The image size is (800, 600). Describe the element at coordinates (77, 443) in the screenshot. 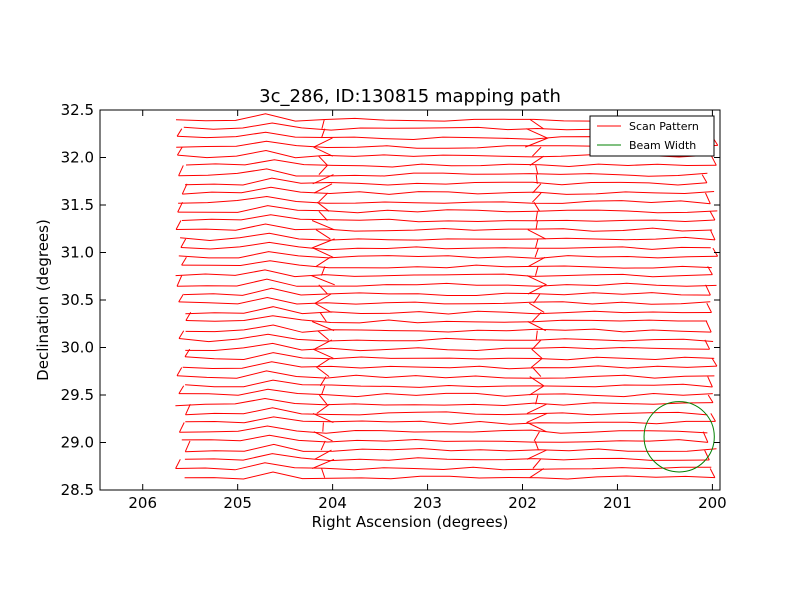

I see `y-tick-label: 29.0` at that location.